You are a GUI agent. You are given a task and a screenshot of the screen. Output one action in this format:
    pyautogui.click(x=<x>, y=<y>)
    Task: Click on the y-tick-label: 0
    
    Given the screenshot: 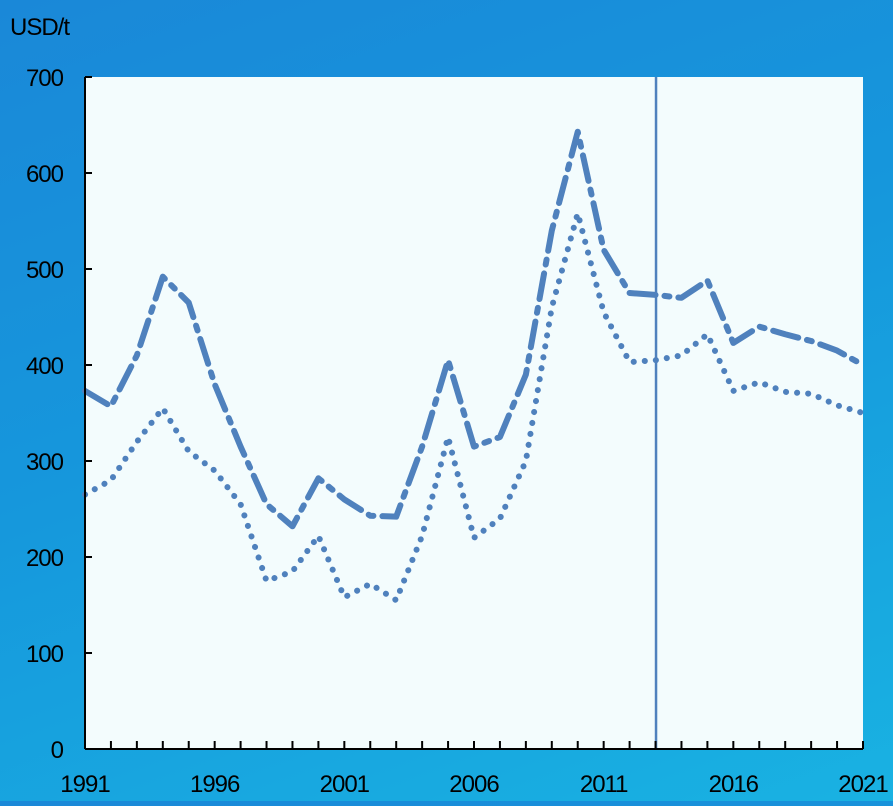 What is the action you would take?
    pyautogui.click(x=57, y=750)
    